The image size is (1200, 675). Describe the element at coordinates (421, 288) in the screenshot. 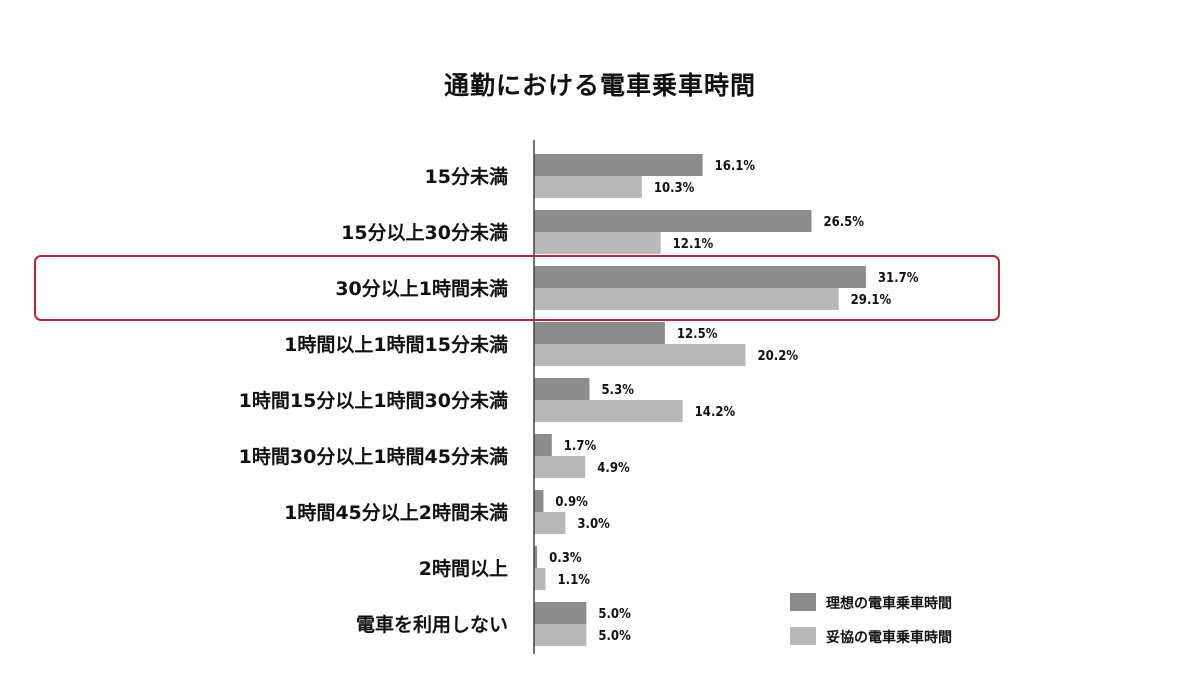

I see `category-label: 30分以上1時間未満` at that location.